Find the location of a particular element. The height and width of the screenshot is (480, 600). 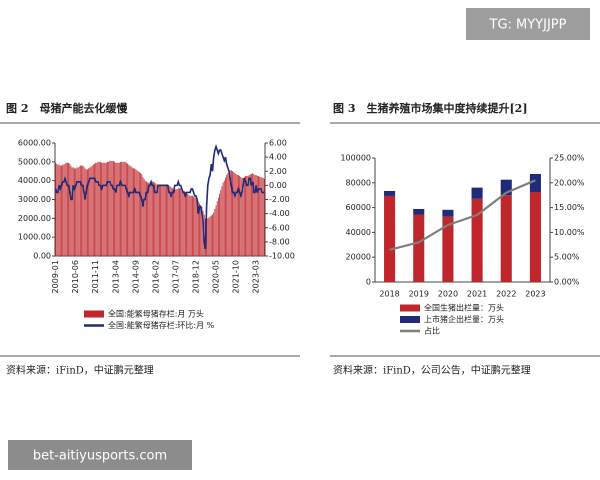

y-tick-label: 3000.00 is located at coordinates (34, 199).